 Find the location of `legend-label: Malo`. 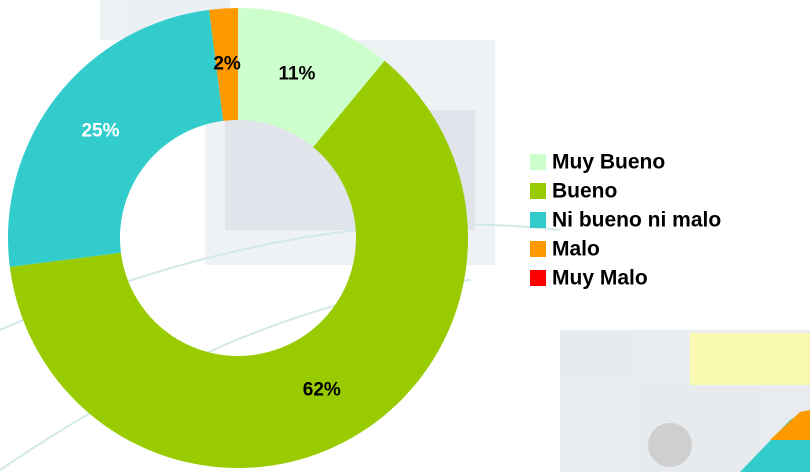

legend-label: Malo is located at coordinates (576, 249).